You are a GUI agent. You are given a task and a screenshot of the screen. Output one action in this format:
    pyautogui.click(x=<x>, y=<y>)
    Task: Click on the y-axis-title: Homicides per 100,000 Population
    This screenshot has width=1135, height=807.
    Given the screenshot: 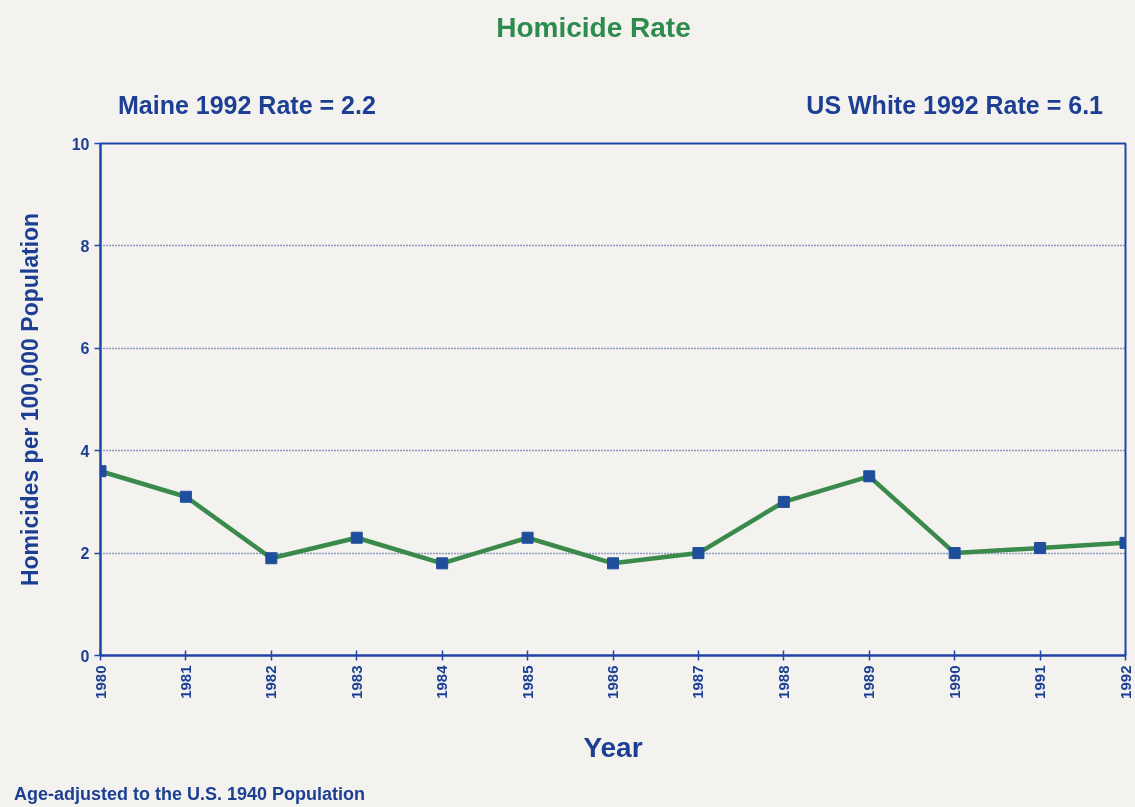 What is the action you would take?
    pyautogui.click(x=29, y=399)
    